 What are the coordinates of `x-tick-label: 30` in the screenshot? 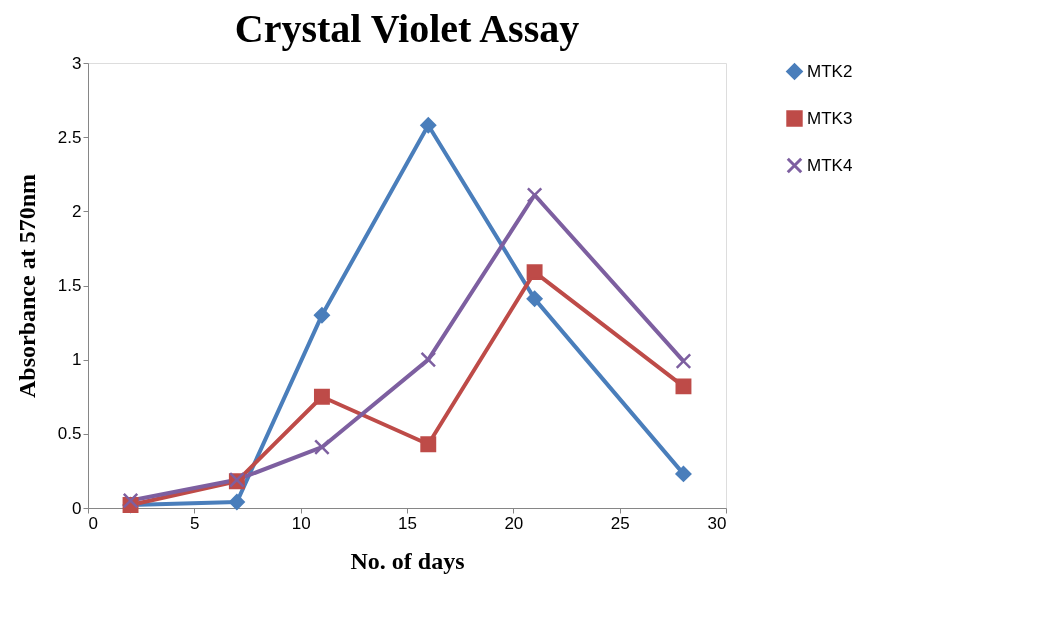 It's located at (717, 523).